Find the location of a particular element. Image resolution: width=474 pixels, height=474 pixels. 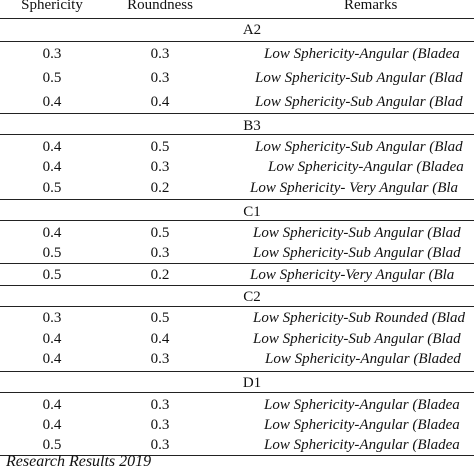

group-label-a2: A2 is located at coordinates (252, 30).